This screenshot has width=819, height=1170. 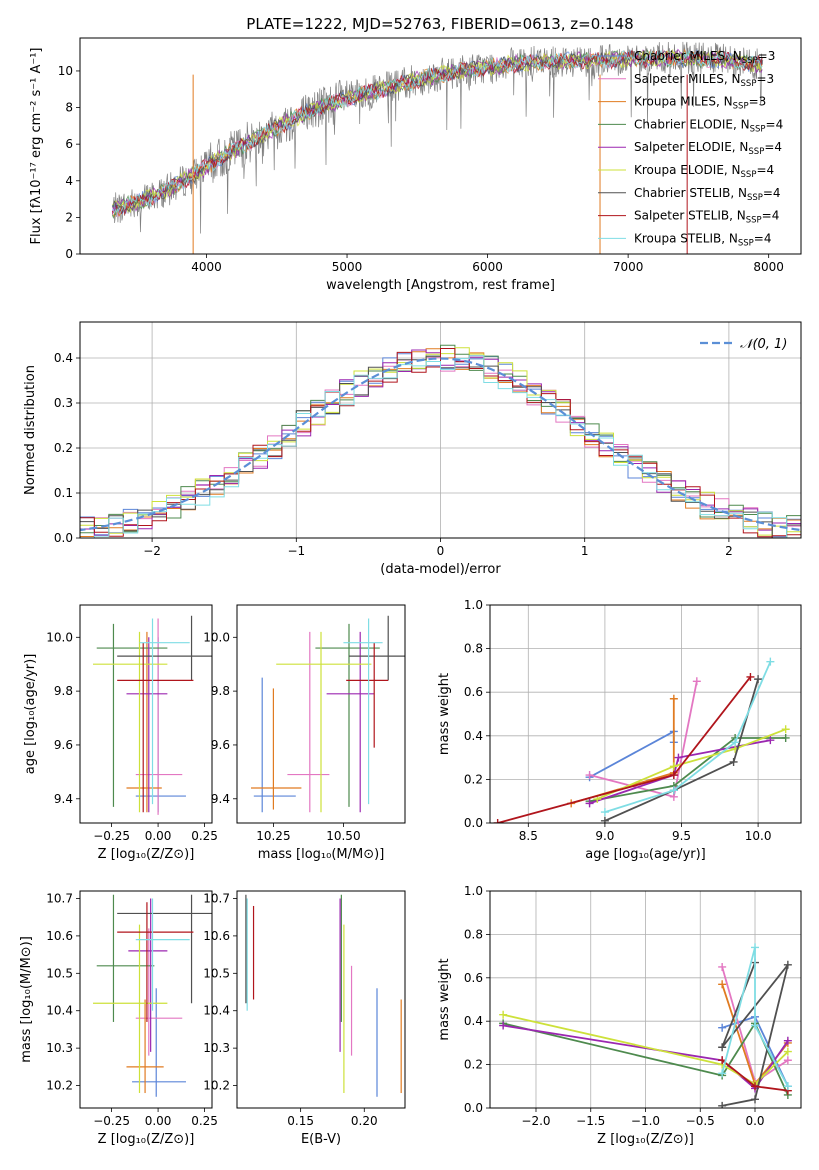 I want to click on x-tick-label: 4000, so click(x=206, y=267).